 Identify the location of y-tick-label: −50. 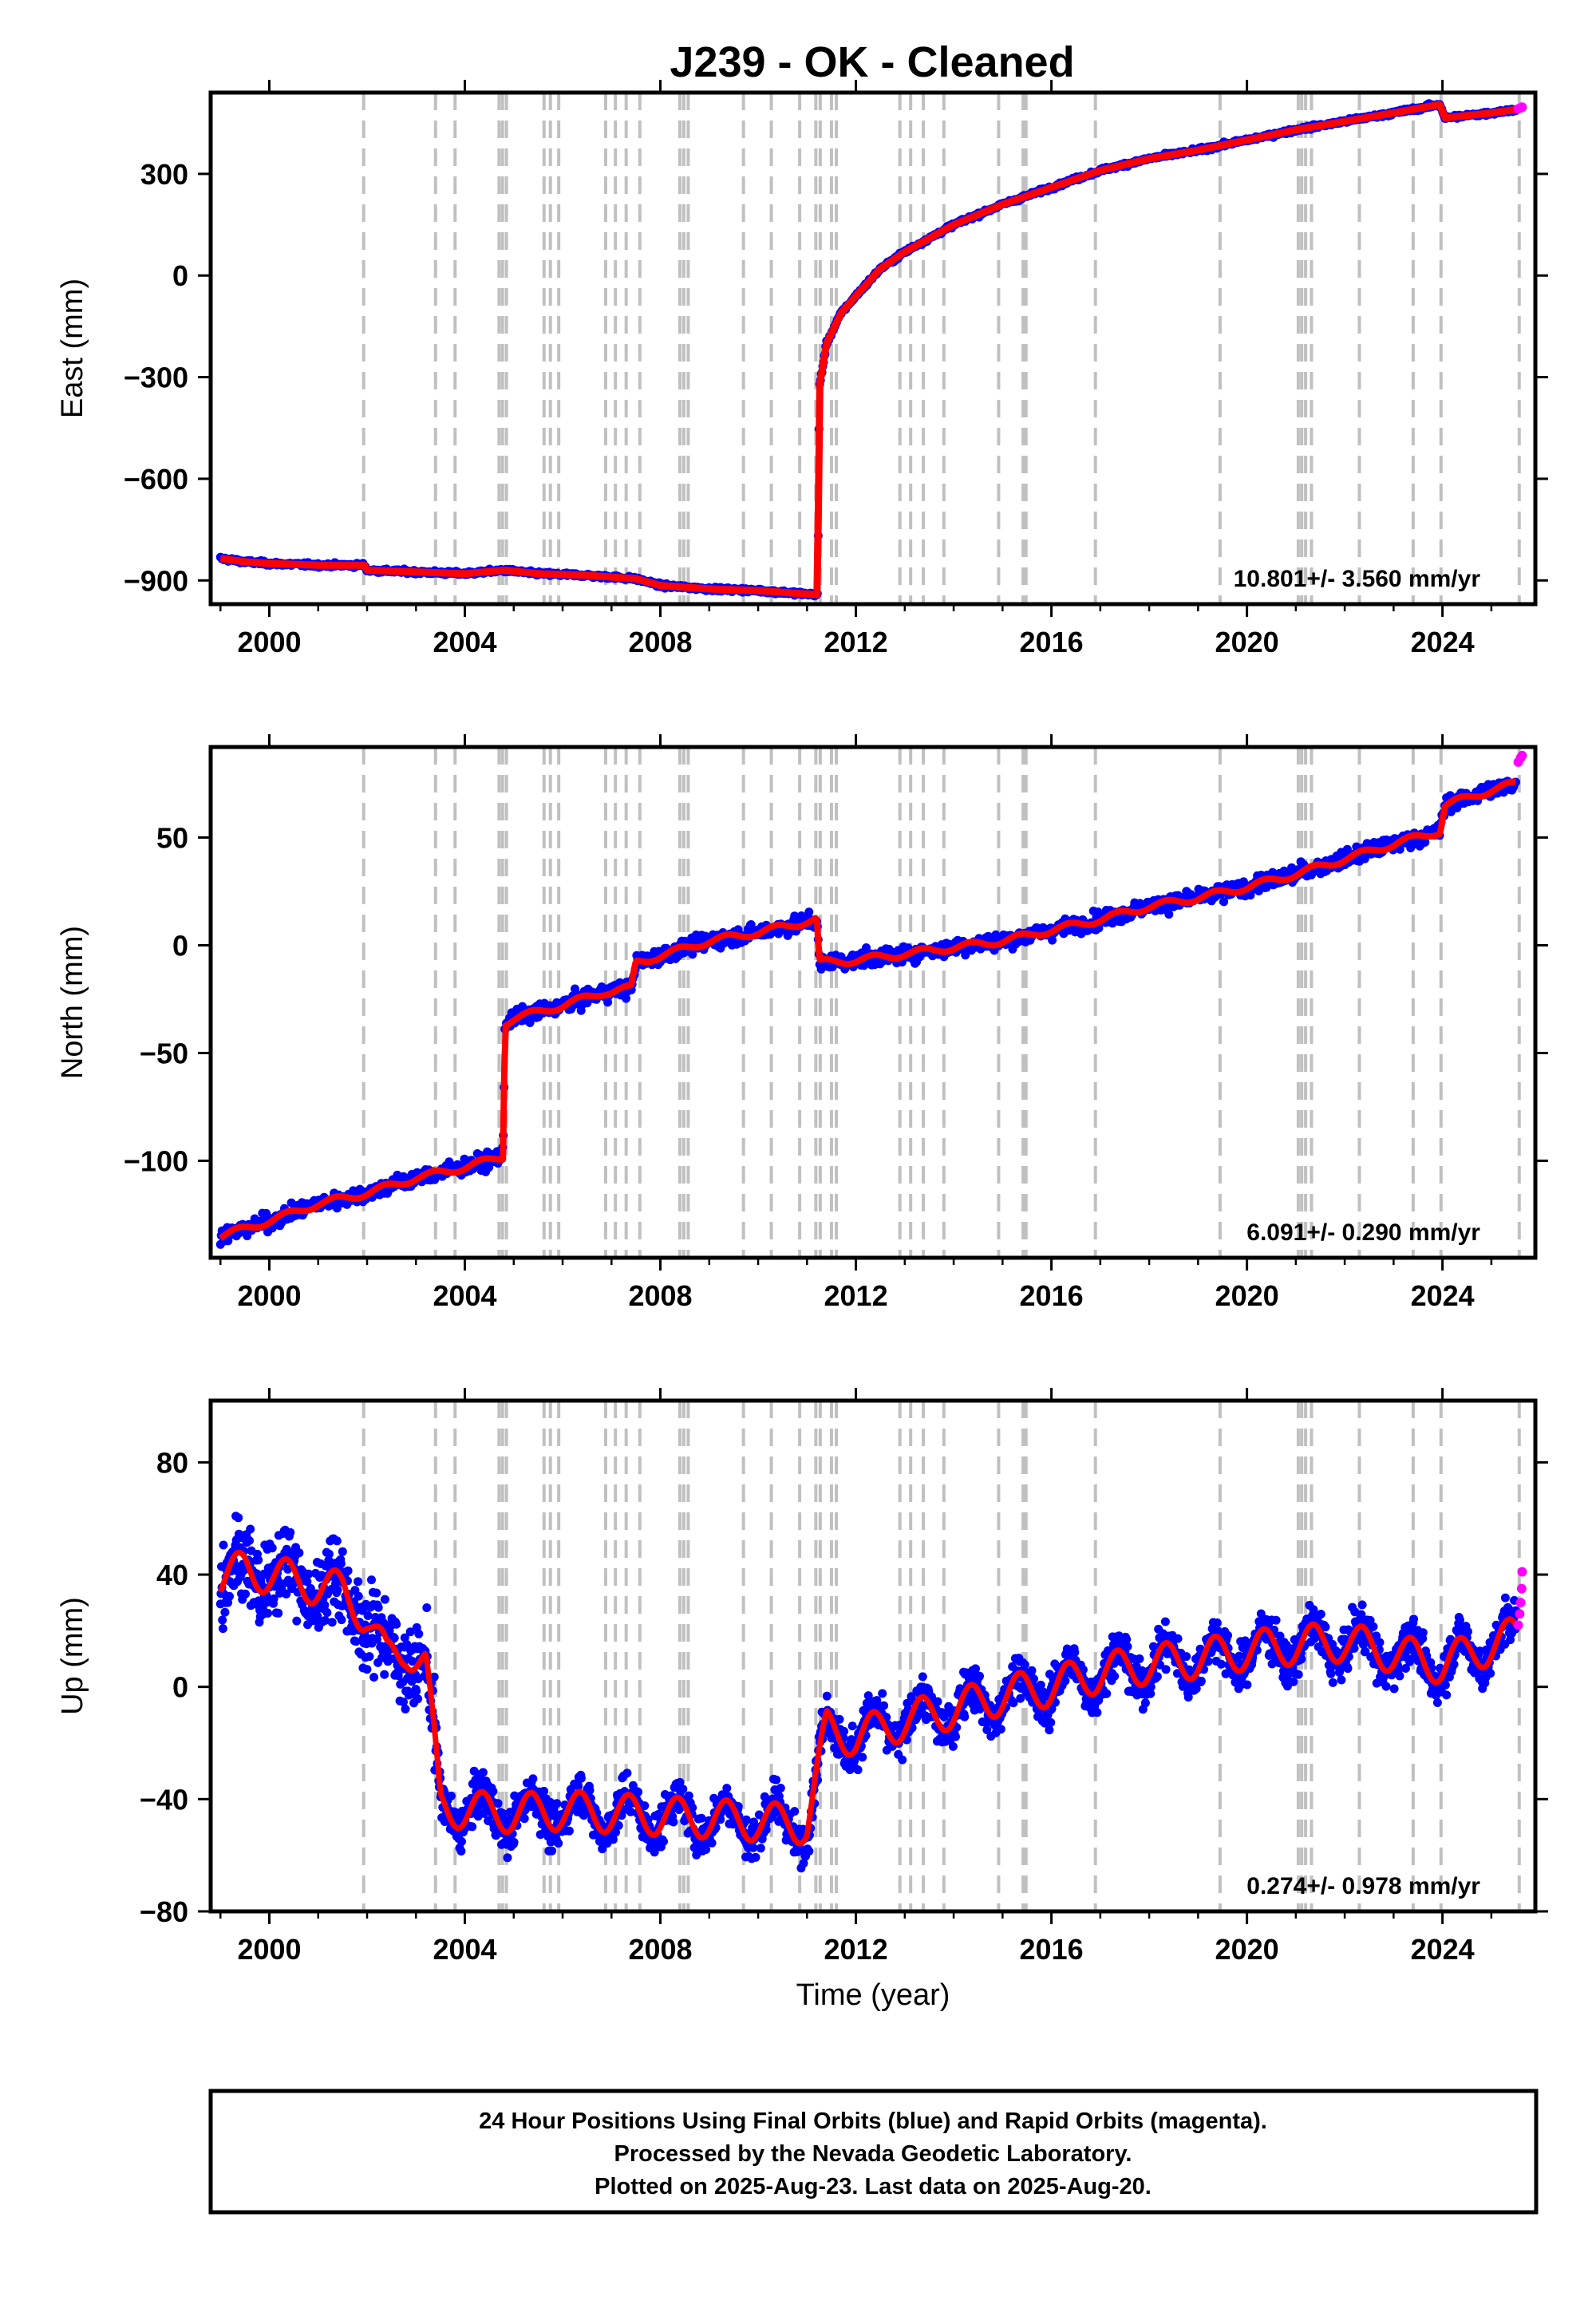
(164, 1053).